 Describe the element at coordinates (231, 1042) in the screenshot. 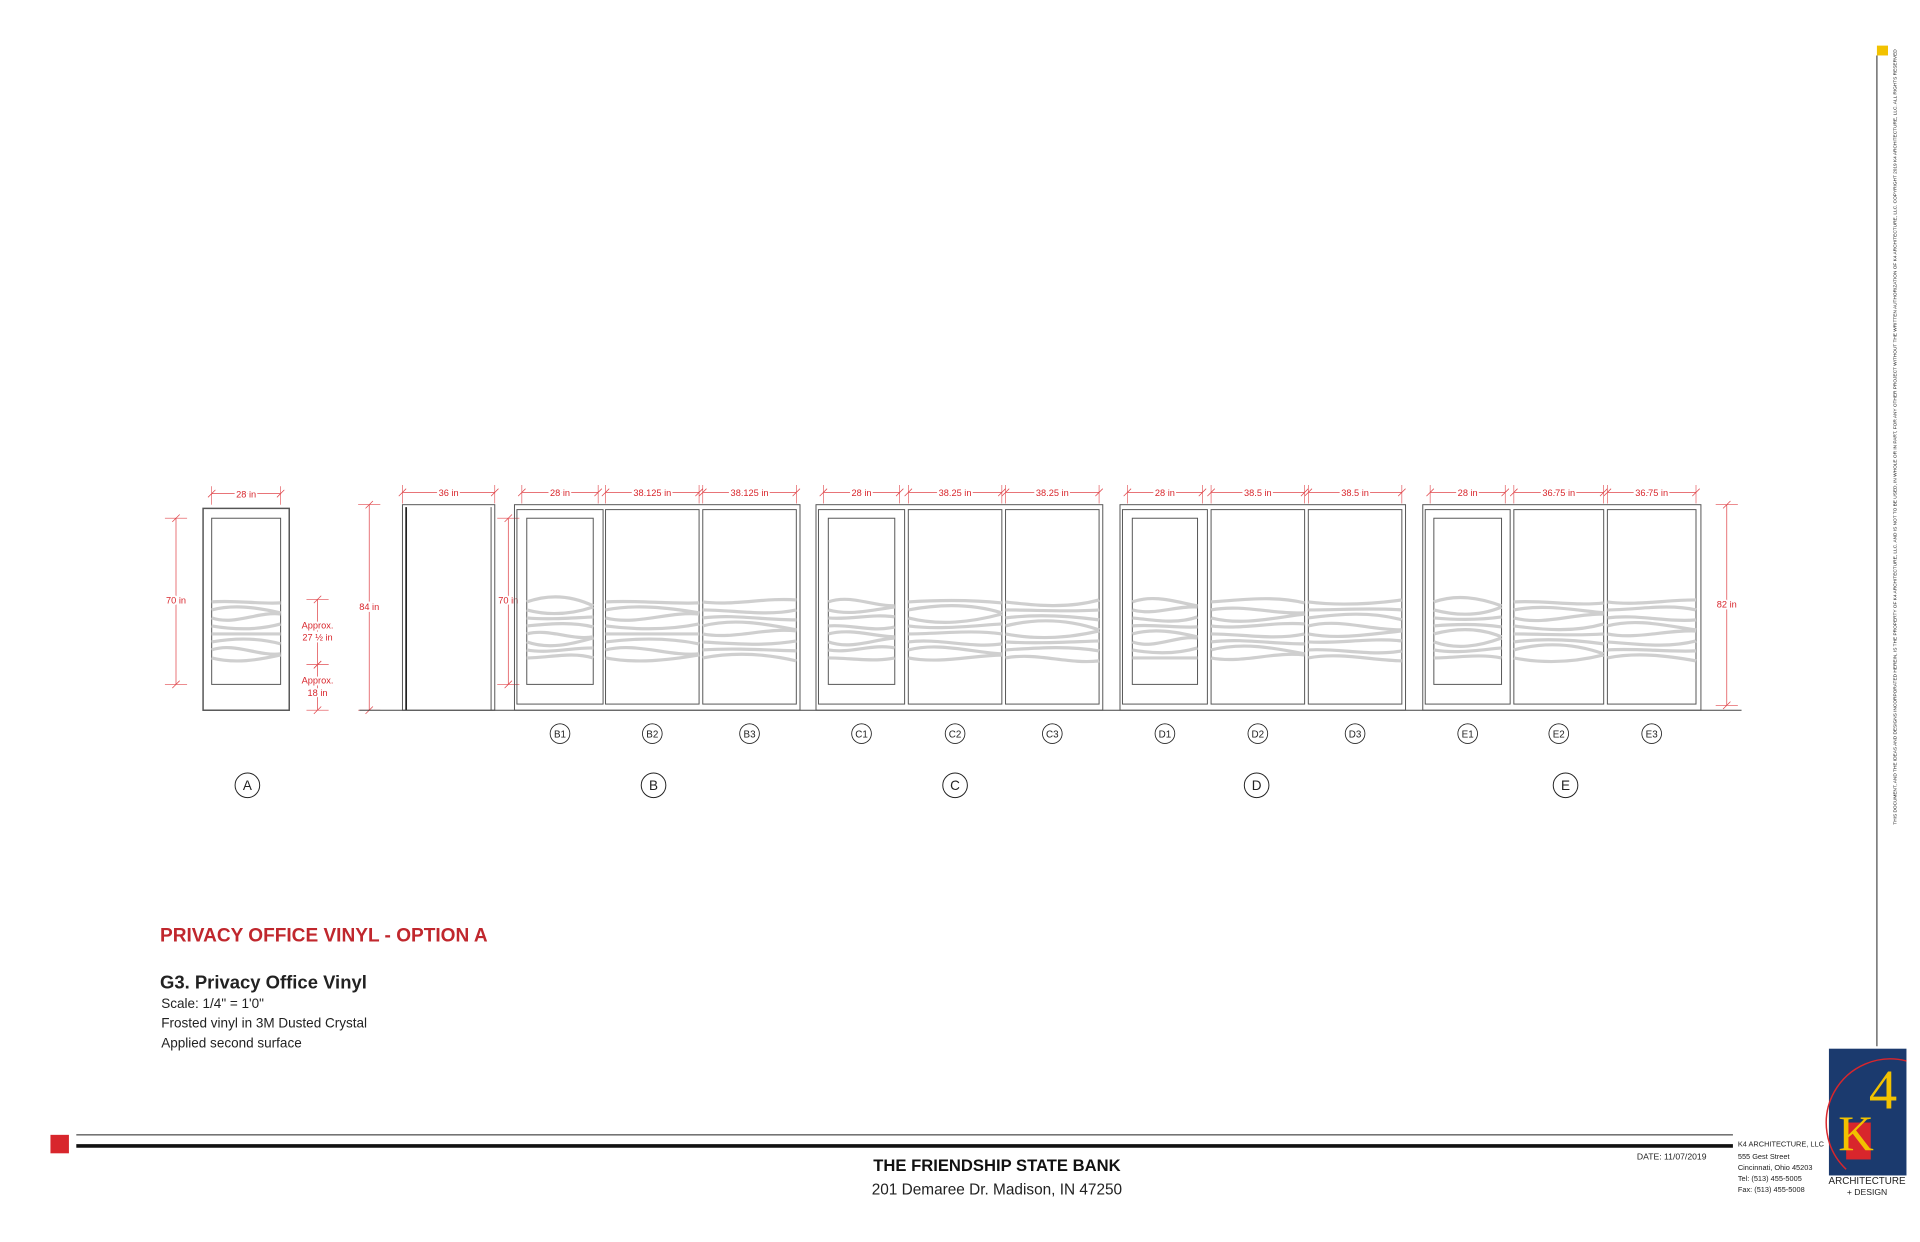

I see `note: Applied second surface` at that location.